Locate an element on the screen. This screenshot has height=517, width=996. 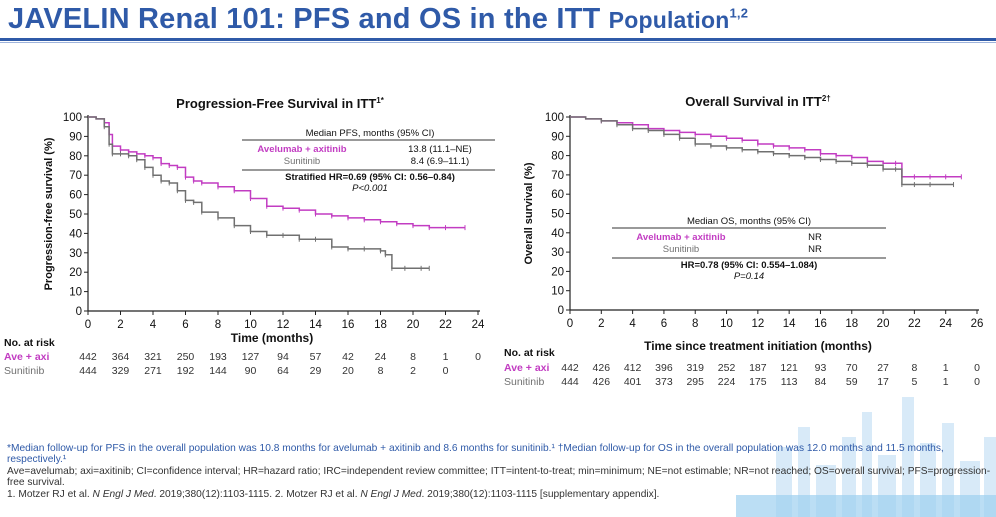
at-risk-value: 84 is located at coordinates (821, 382).